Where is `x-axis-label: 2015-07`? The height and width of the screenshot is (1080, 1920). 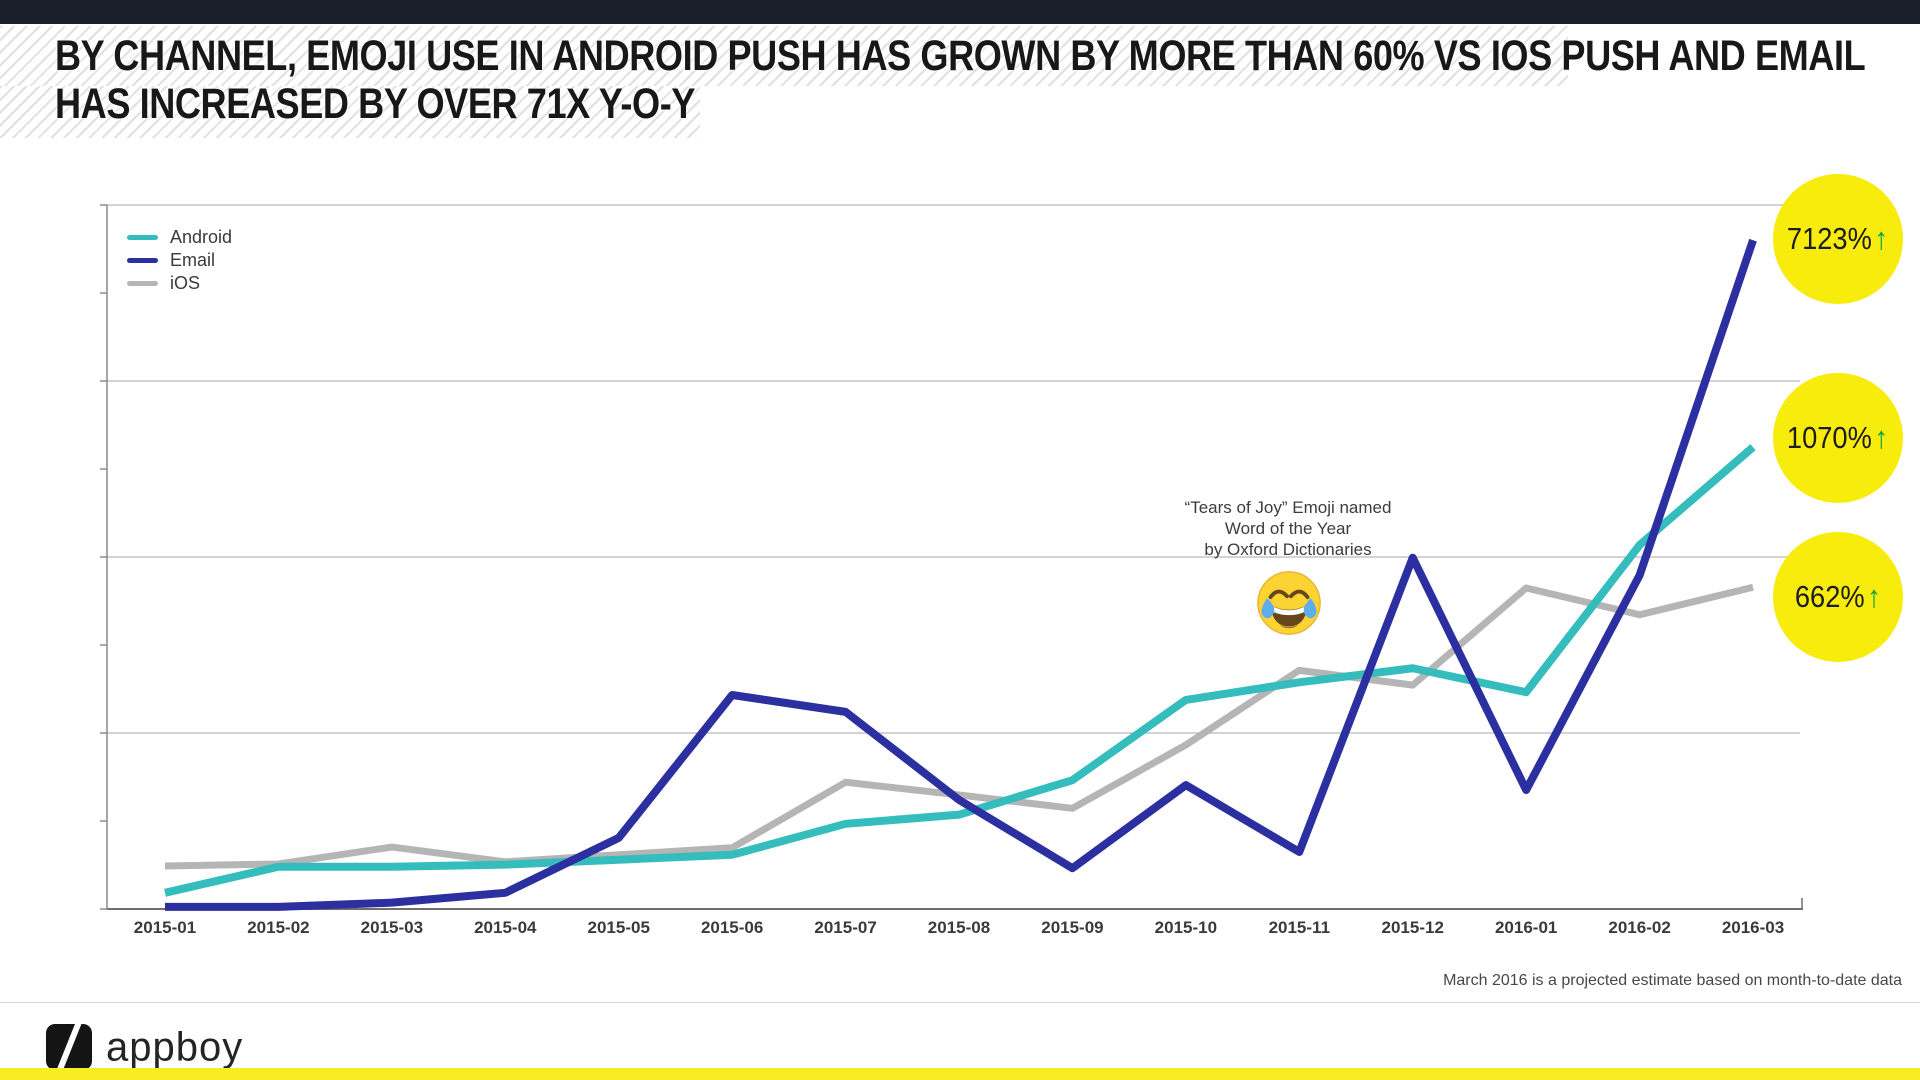
x-axis-label: 2015-07 is located at coordinates (845, 927).